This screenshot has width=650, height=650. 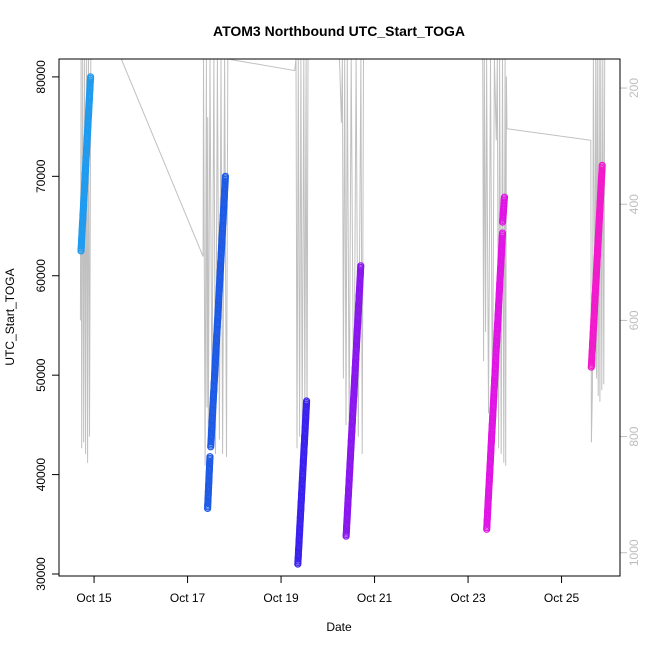 I want to click on x-tick-label: Oct 25, so click(x=562, y=598).